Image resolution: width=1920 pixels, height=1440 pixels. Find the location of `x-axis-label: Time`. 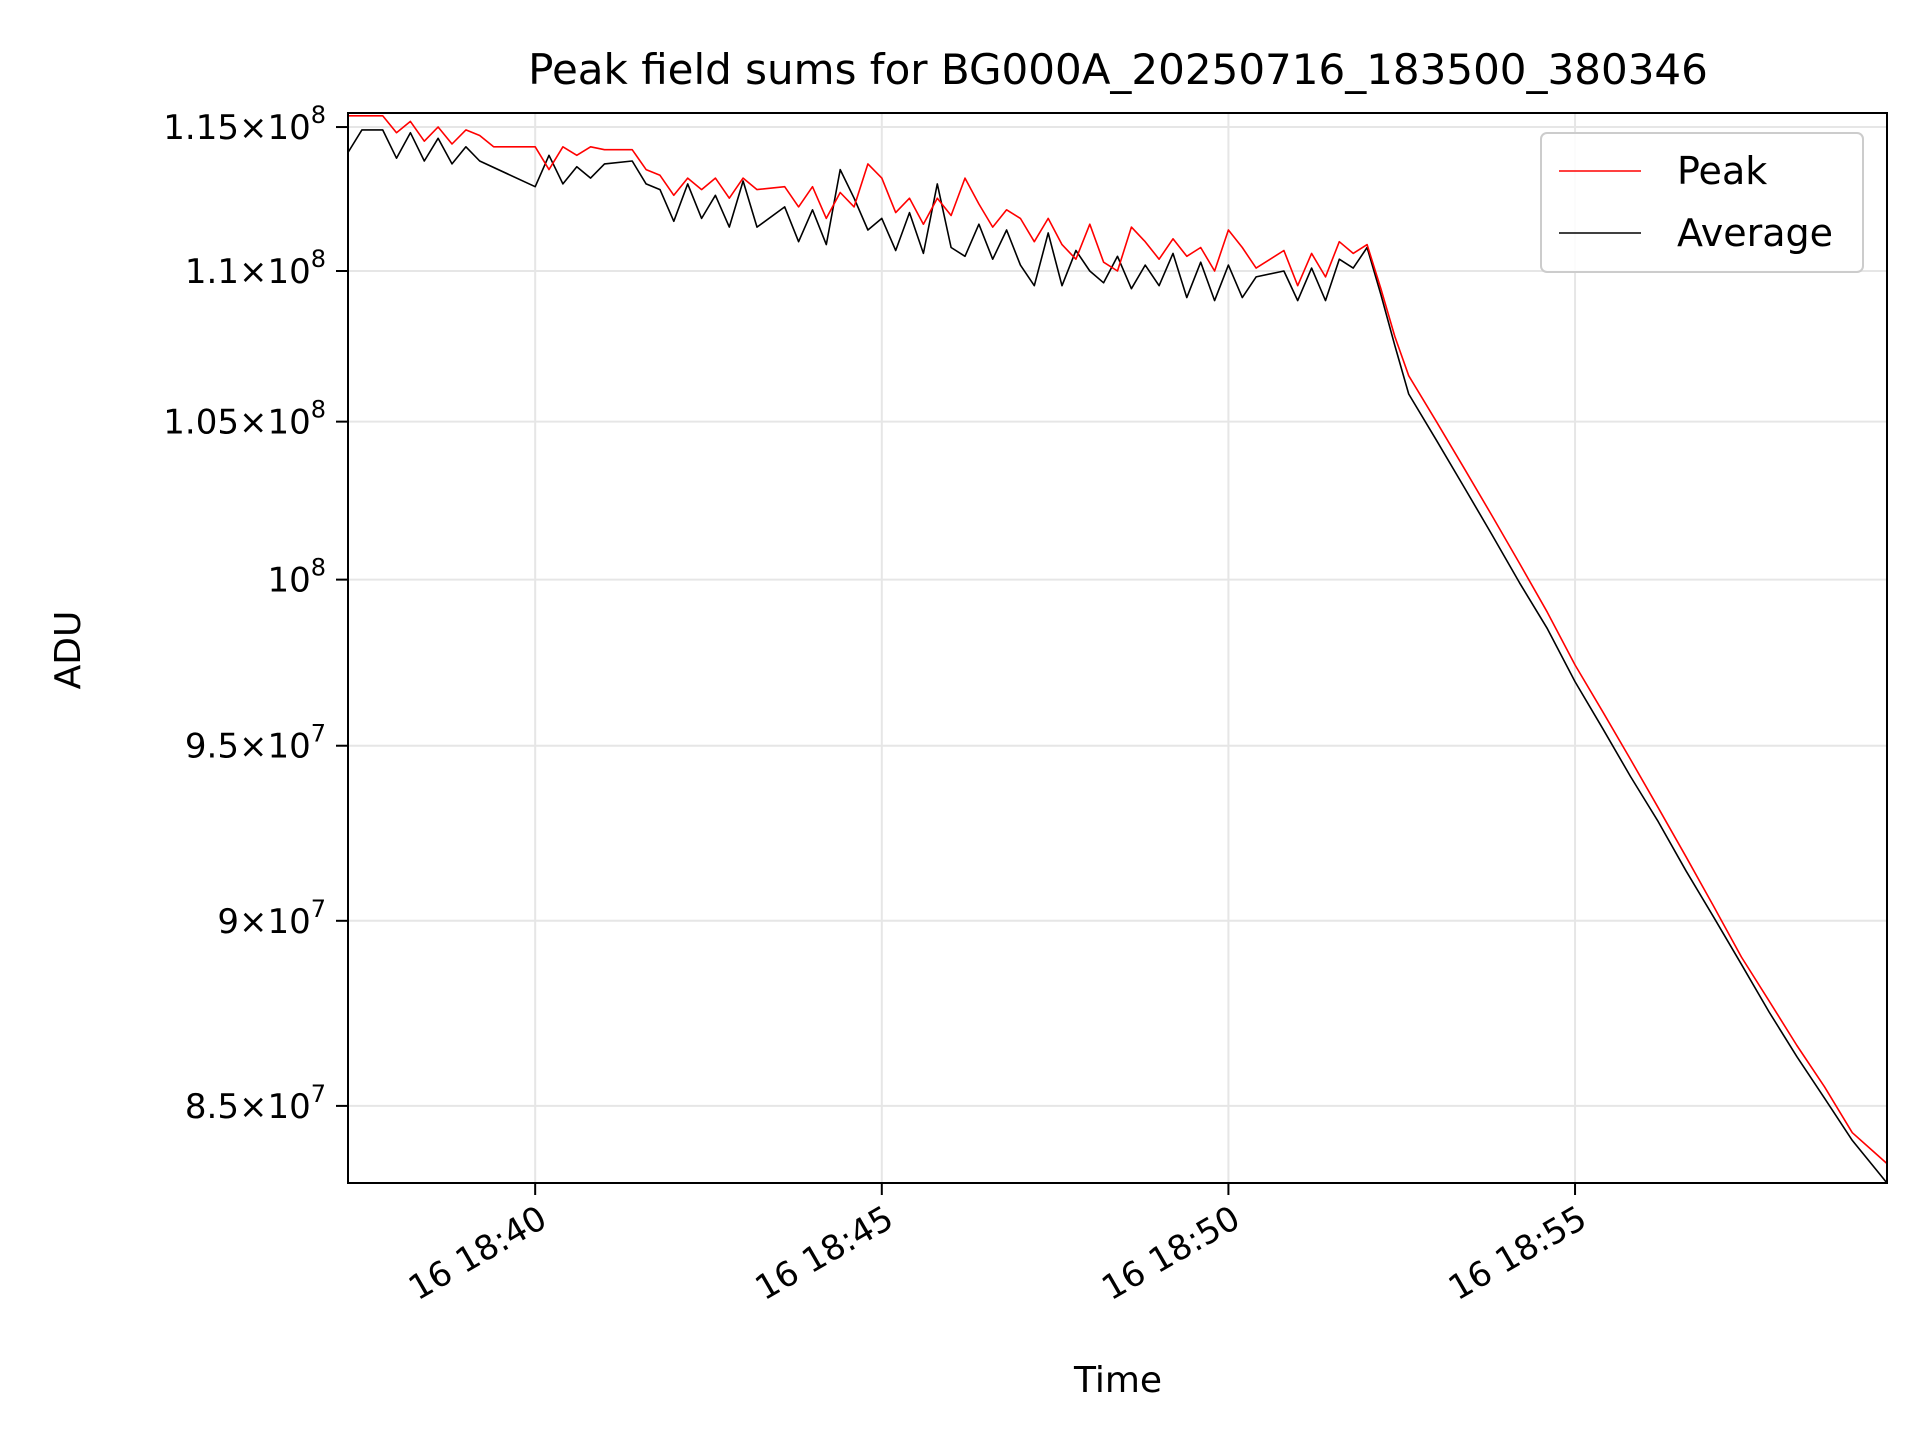

x-axis-label: Time is located at coordinates (1117, 1380).